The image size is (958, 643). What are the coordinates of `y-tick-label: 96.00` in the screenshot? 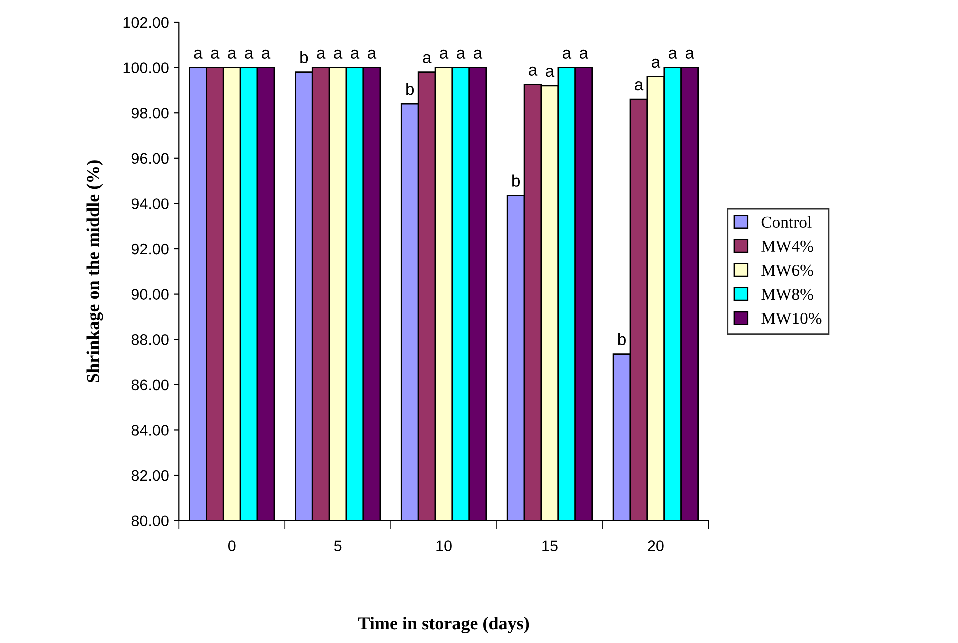 It's located at (150, 158).